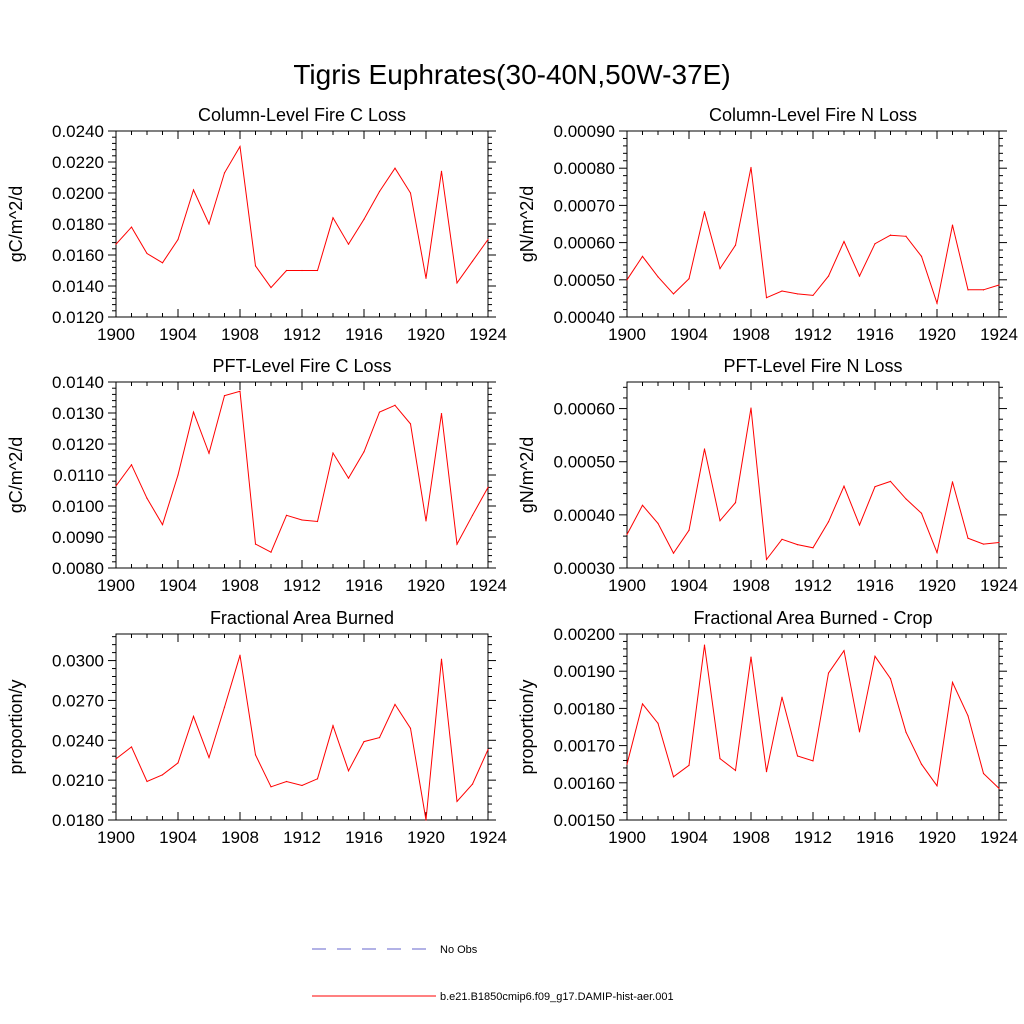  What do you see at coordinates (78, 162) in the screenshot?
I see `y-tick-label: 0.0220` at bounding box center [78, 162].